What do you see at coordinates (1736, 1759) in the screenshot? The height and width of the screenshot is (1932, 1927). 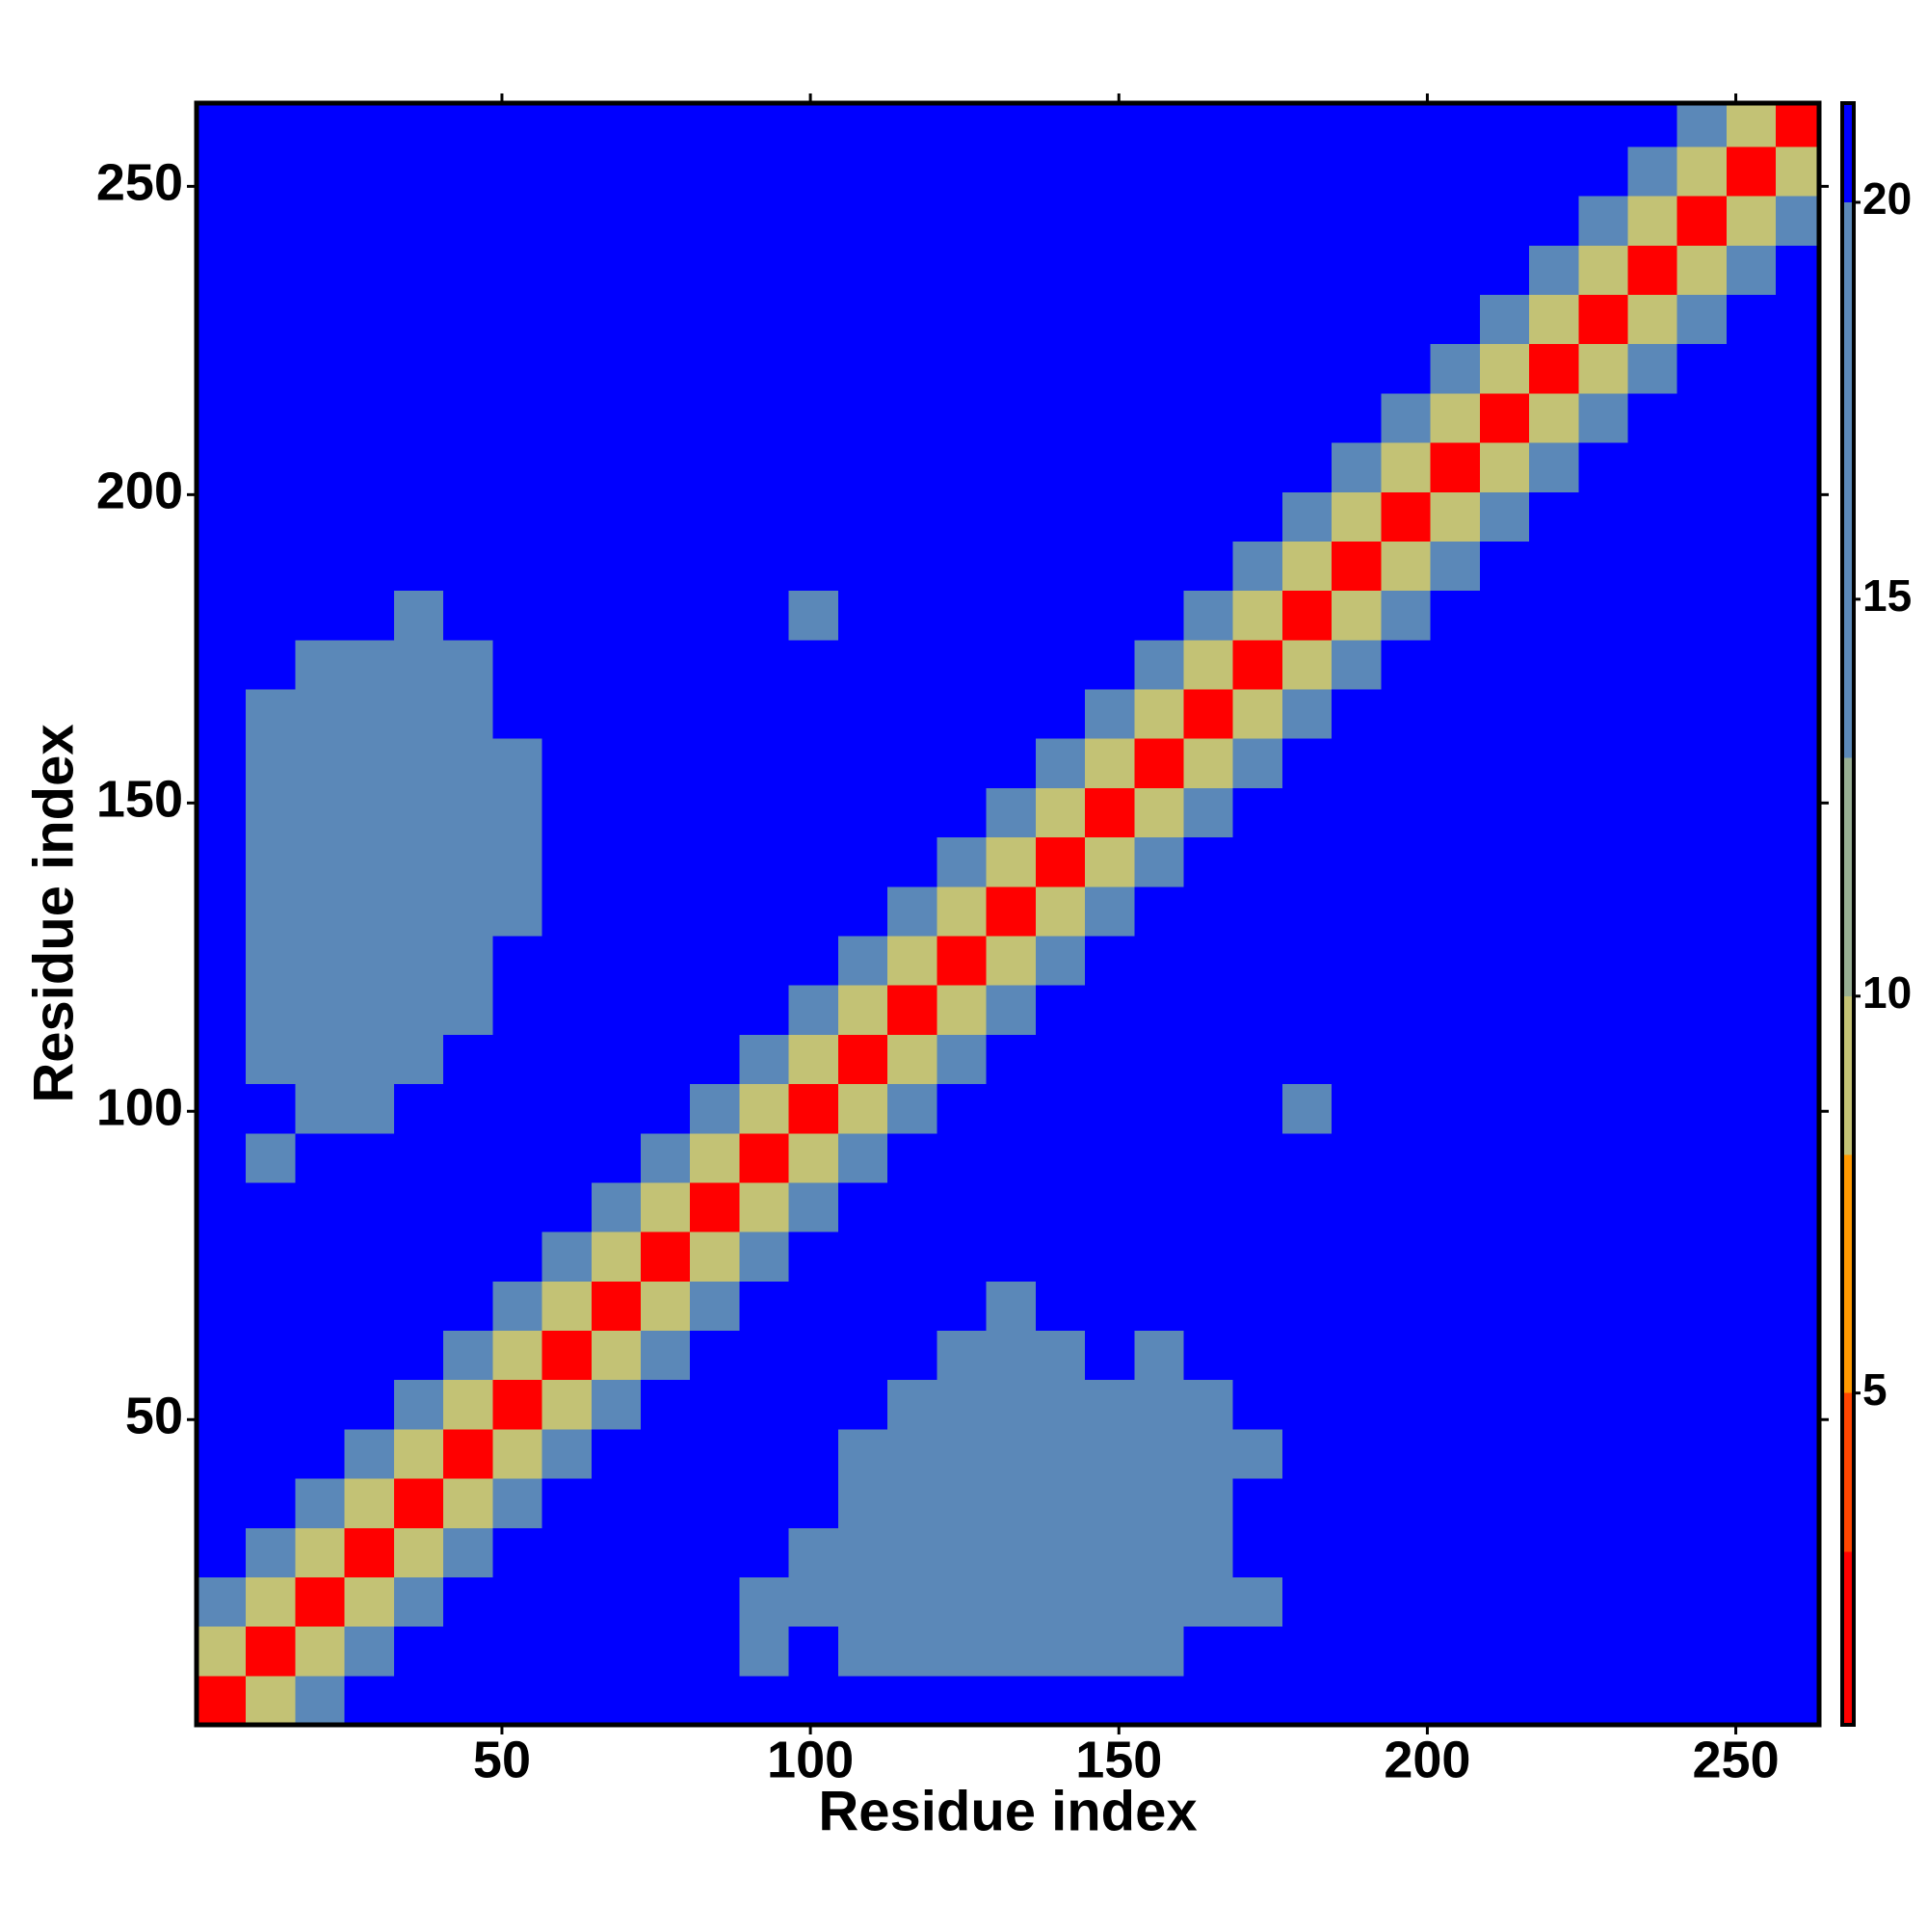 I see `x-tick-label: 250` at bounding box center [1736, 1759].